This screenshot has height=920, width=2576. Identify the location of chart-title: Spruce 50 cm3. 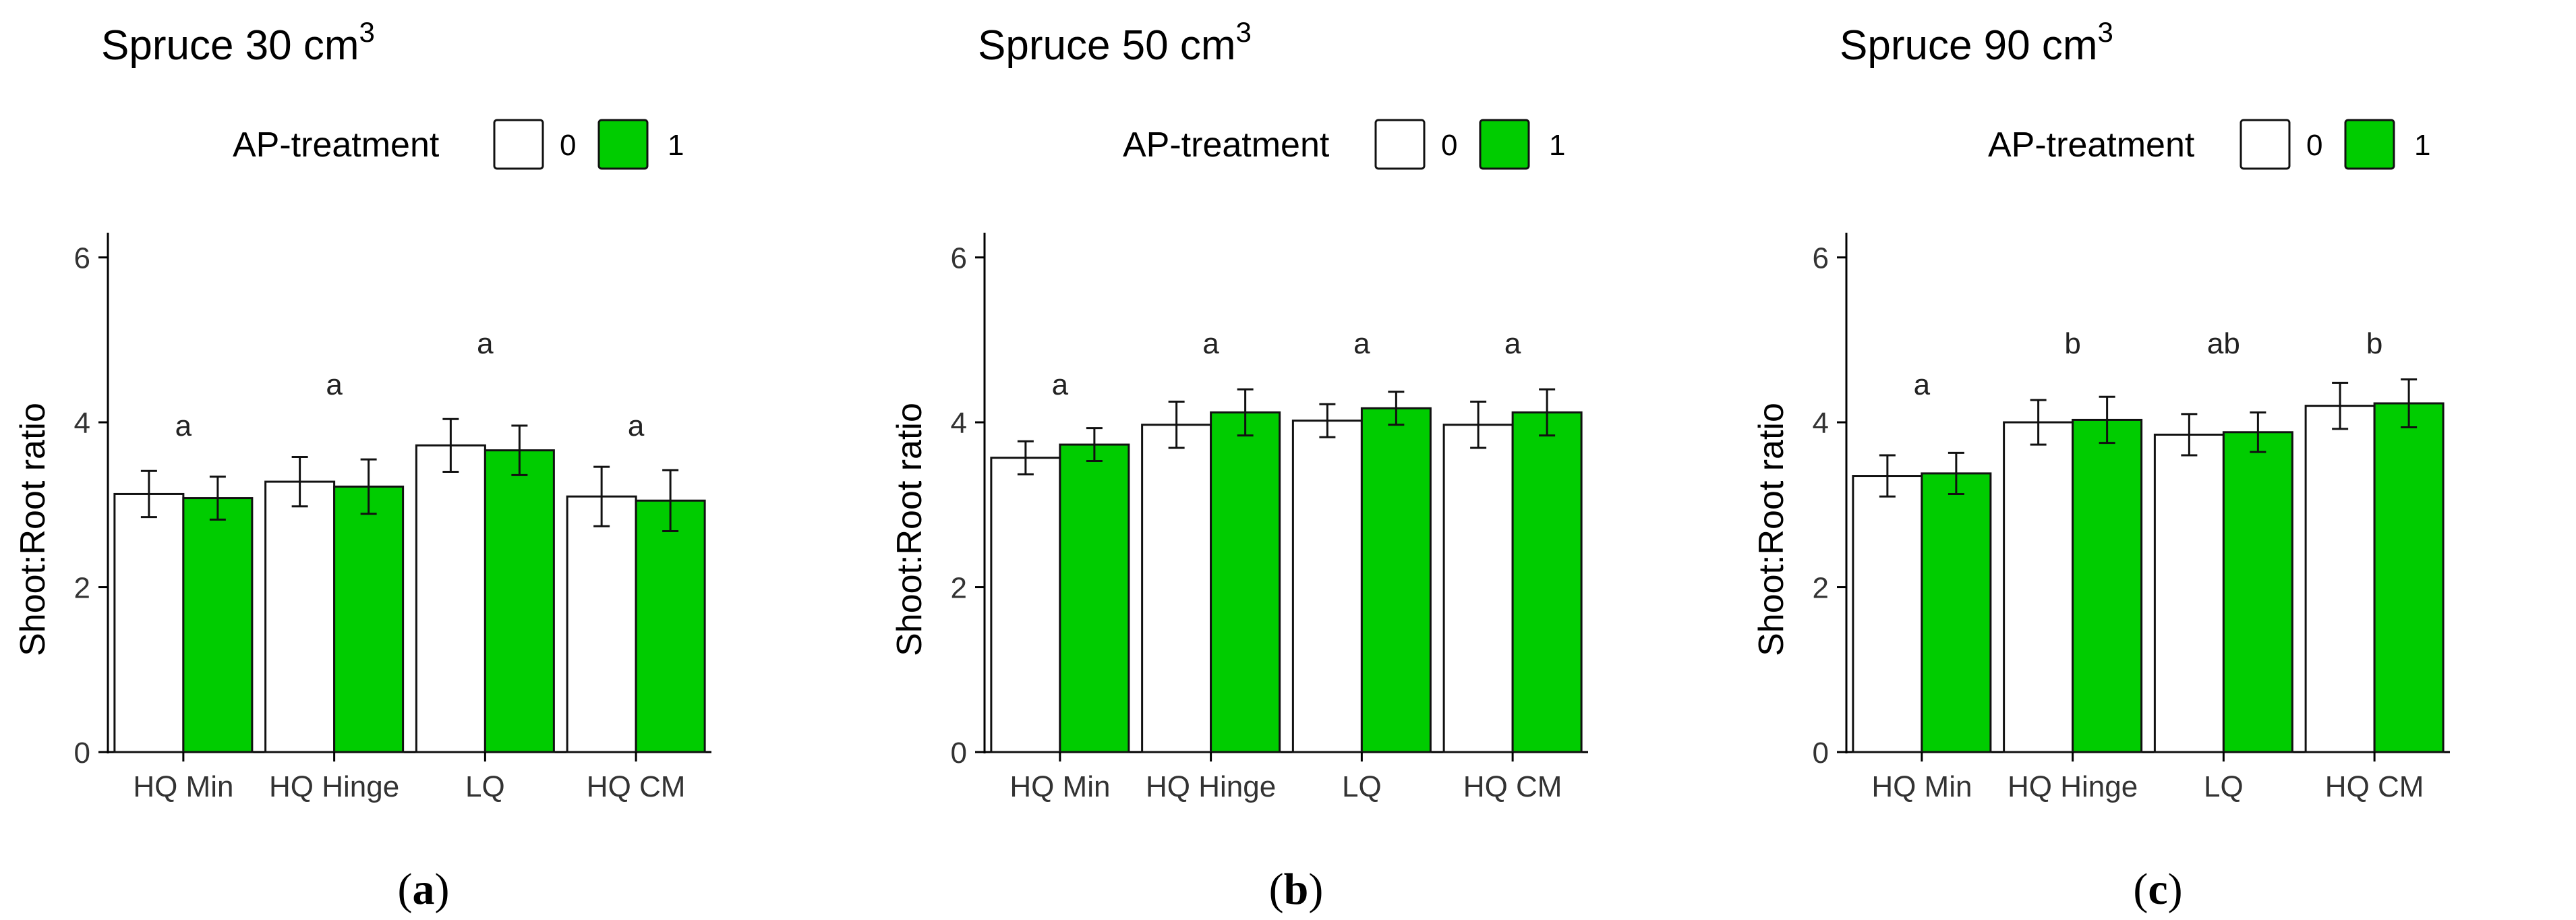
(1115, 42).